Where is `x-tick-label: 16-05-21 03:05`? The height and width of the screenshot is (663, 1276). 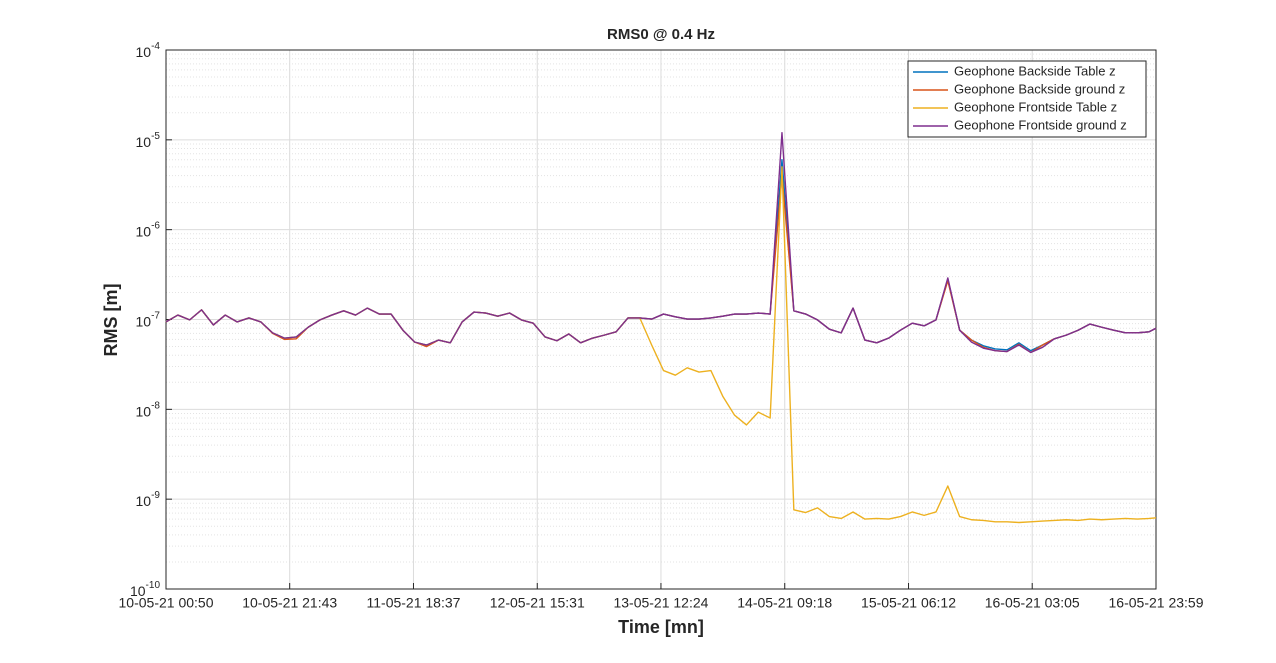
x-tick-label: 16-05-21 03:05 is located at coordinates (1032, 603).